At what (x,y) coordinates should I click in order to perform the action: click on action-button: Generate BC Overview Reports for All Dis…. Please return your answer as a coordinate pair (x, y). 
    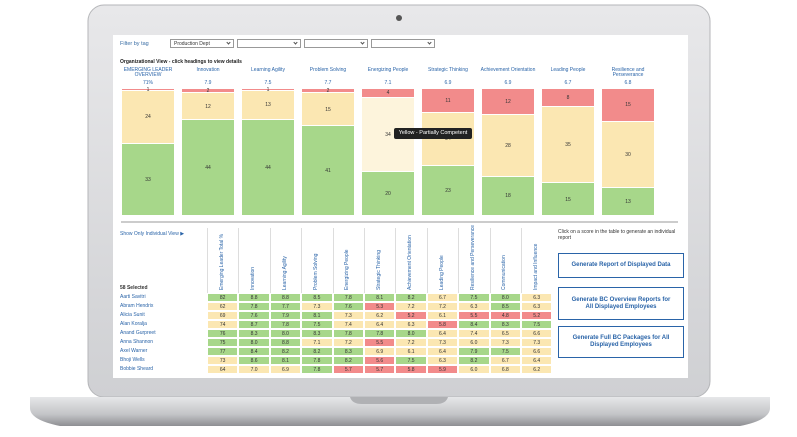
    Looking at the image, I should click on (621, 303).